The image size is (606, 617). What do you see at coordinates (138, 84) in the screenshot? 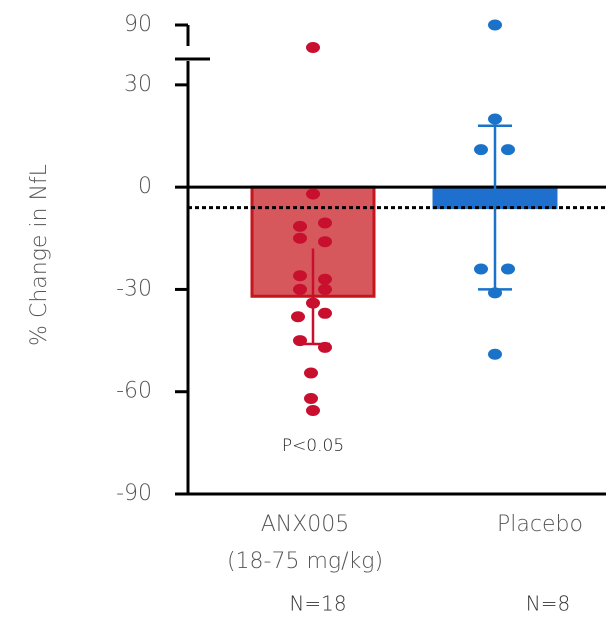
I see `y-tick-label: 30` at bounding box center [138, 84].